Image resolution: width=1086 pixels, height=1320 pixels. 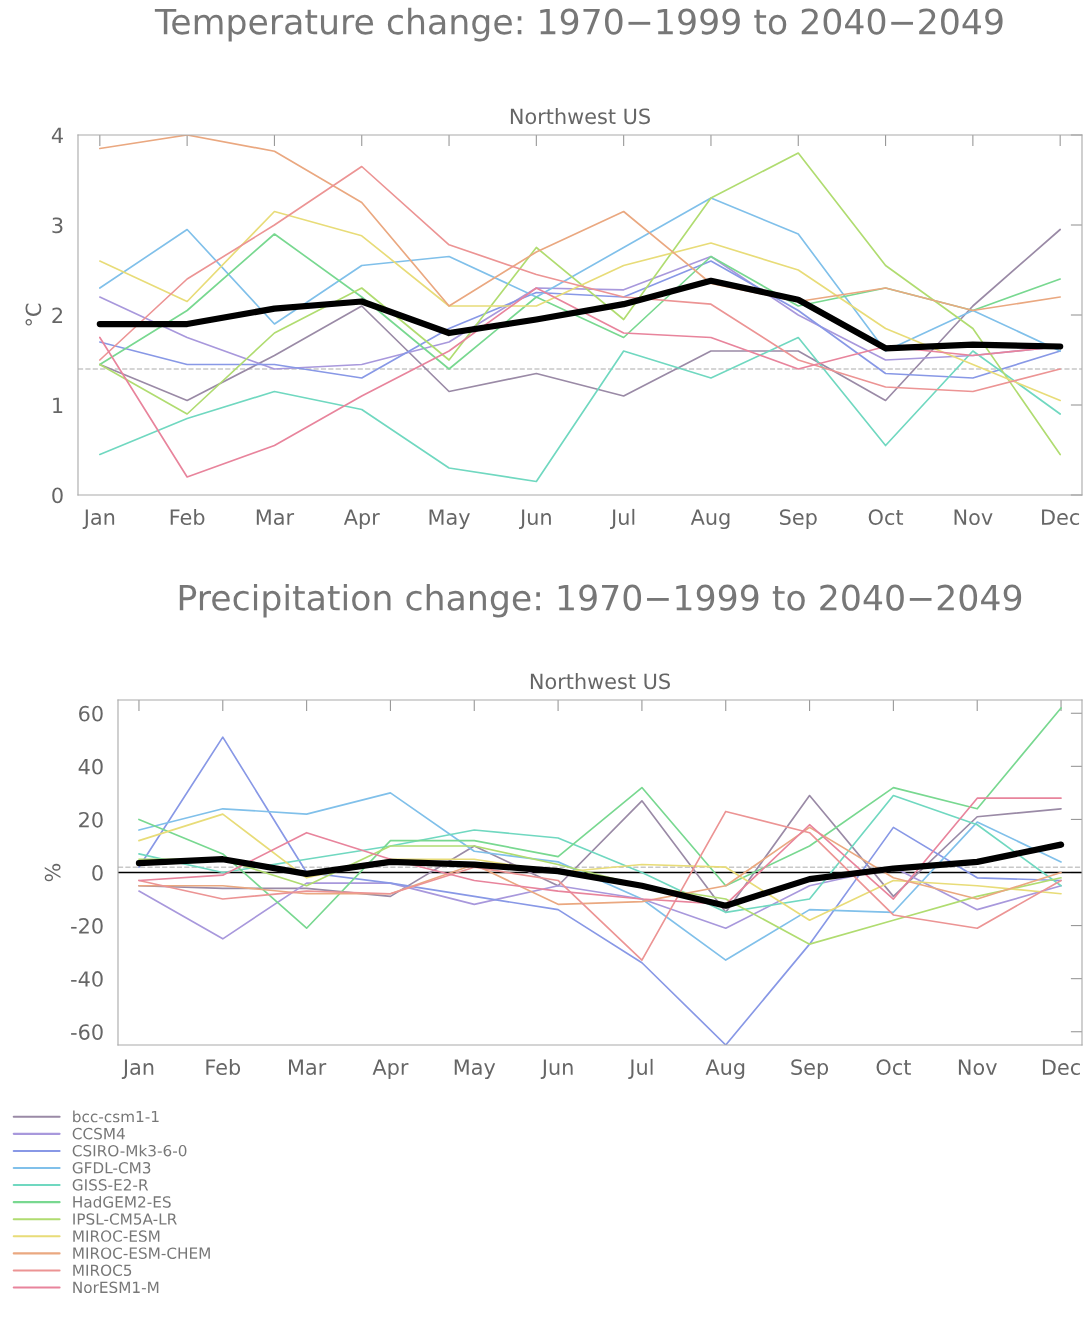 I want to click on chart-title: Temperature change: 1970−1999 to 2040−2049, so click(x=578, y=24).